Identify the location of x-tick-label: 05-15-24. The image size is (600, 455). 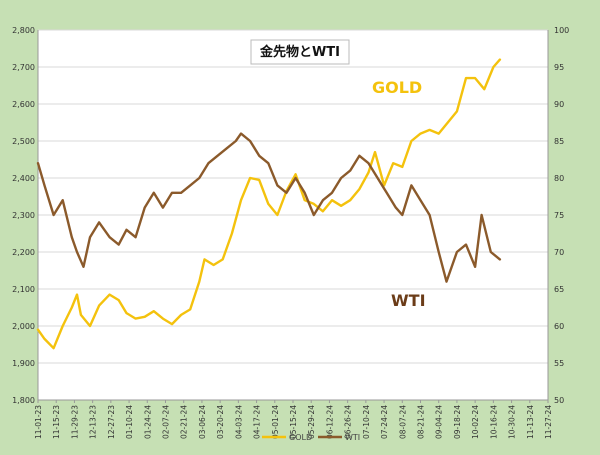
(293, 422).